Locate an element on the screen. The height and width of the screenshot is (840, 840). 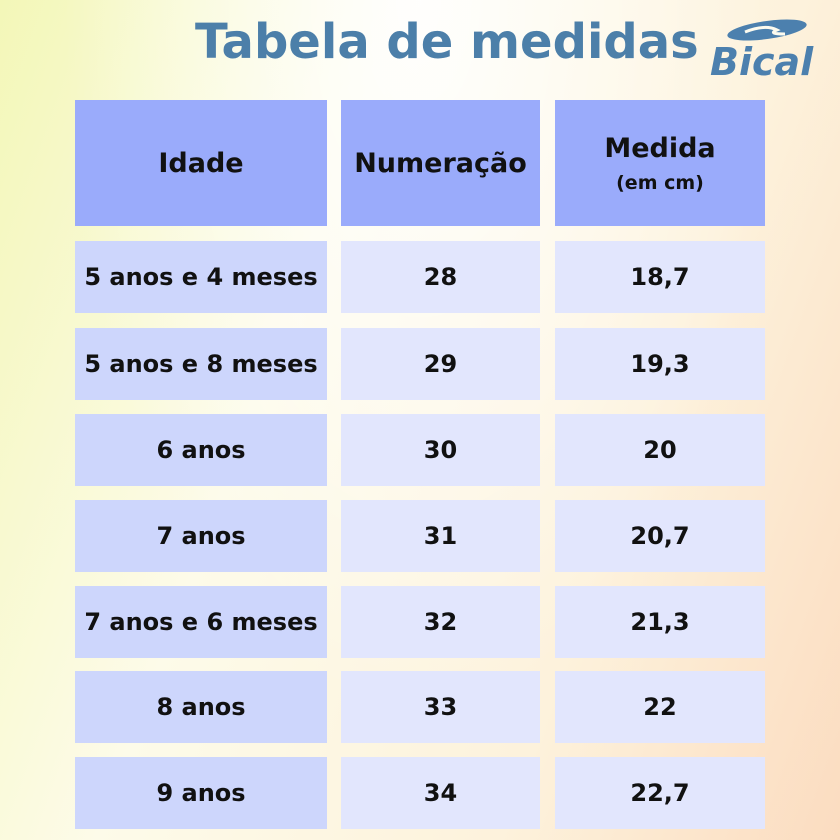
cell-measure: 18,7 is located at coordinates (660, 277).